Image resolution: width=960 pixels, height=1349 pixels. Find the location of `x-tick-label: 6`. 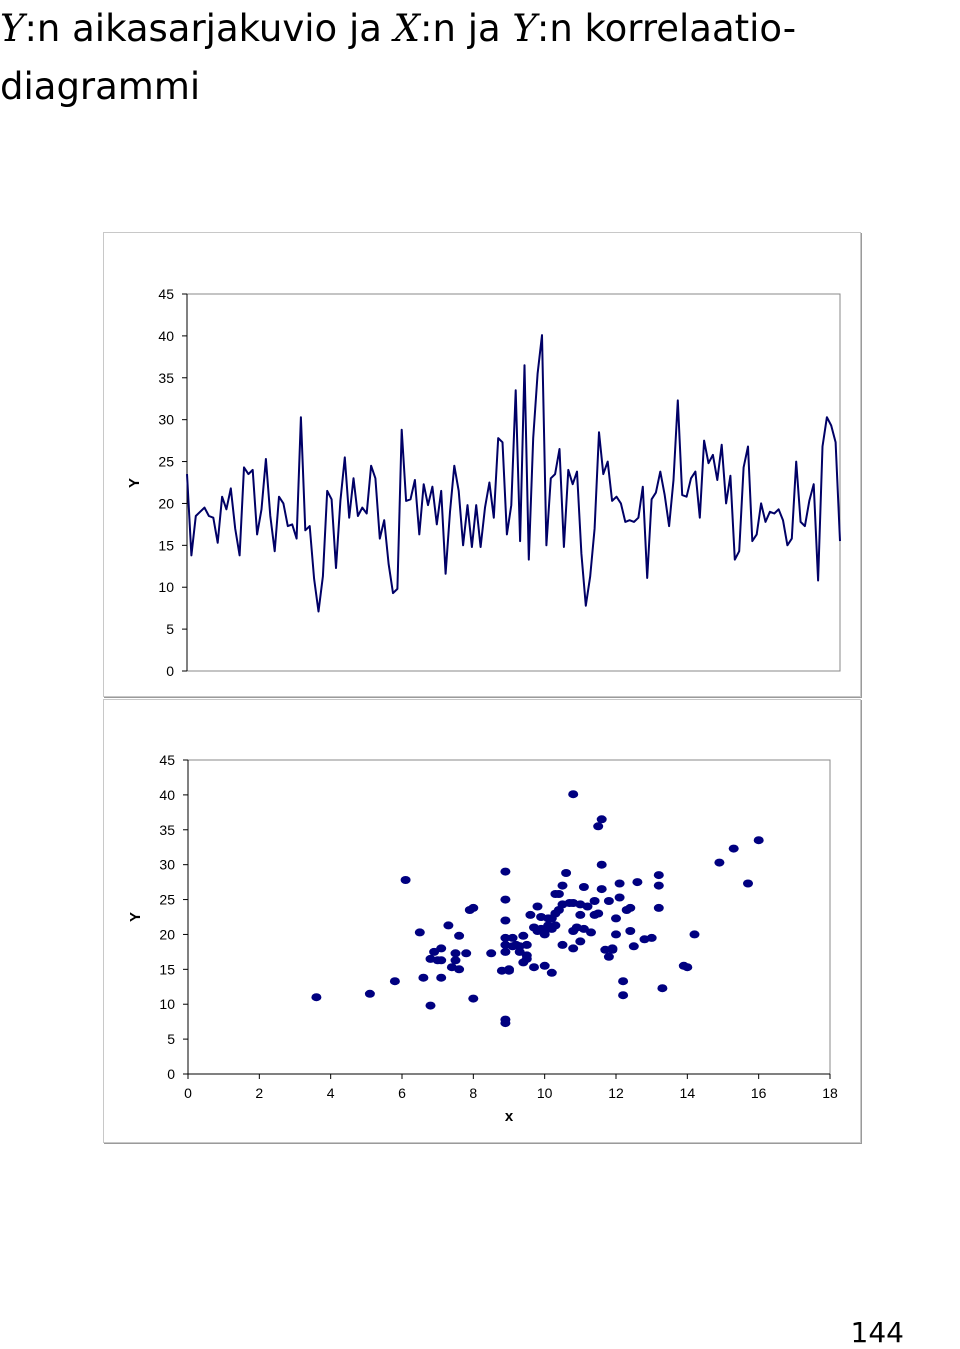

x-tick-label: 6 is located at coordinates (402, 1093).